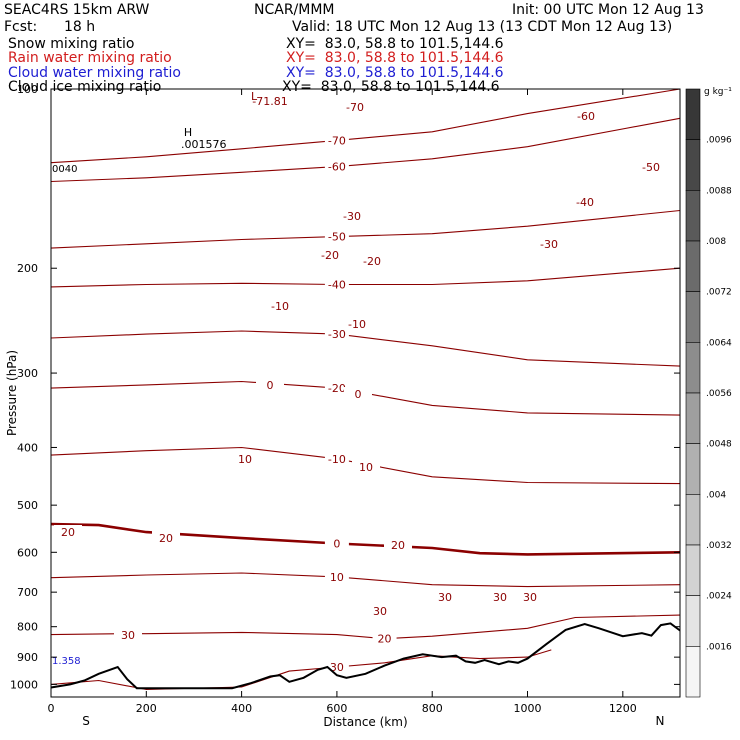 The height and width of the screenshot is (740, 740). Describe the element at coordinates (27, 373) in the screenshot. I see `y-tick-label: 300` at that location.